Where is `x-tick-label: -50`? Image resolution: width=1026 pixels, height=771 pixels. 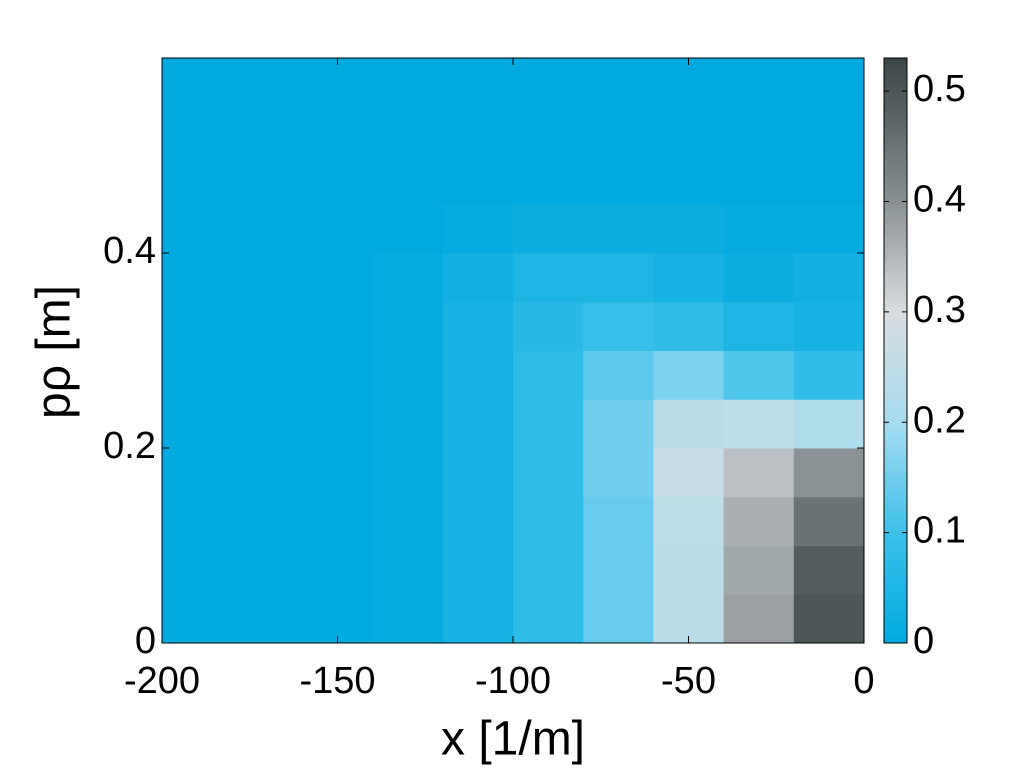
x-tick-label: -50 is located at coordinates (688, 681).